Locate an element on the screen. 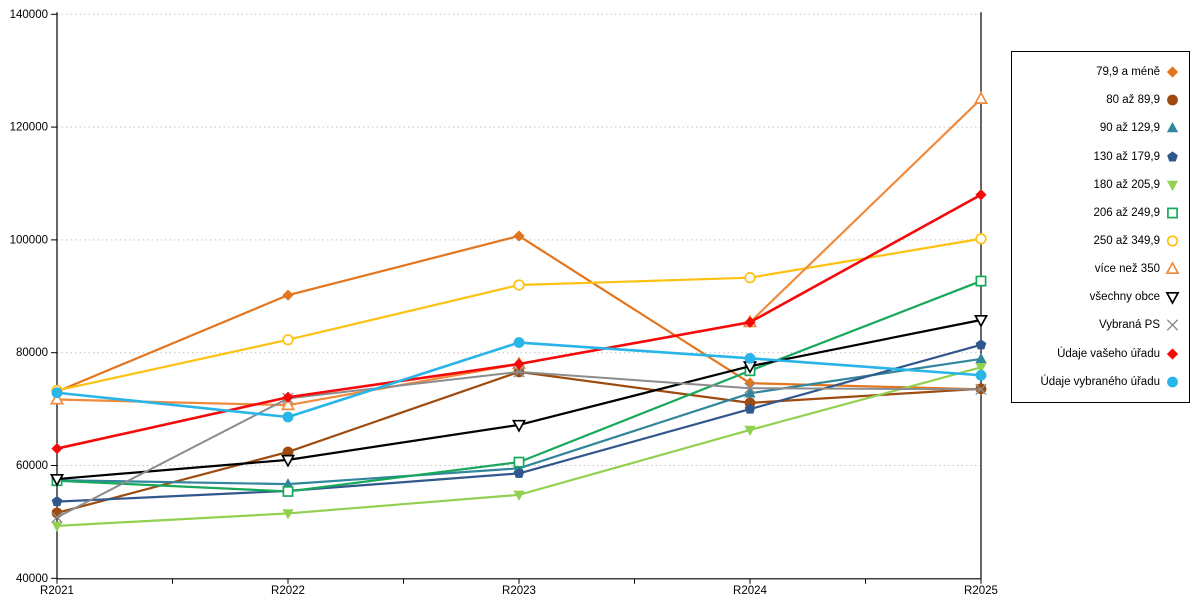 The width and height of the screenshot is (1200, 600). legend-label: 250 až 349,9 is located at coordinates (1126, 241).